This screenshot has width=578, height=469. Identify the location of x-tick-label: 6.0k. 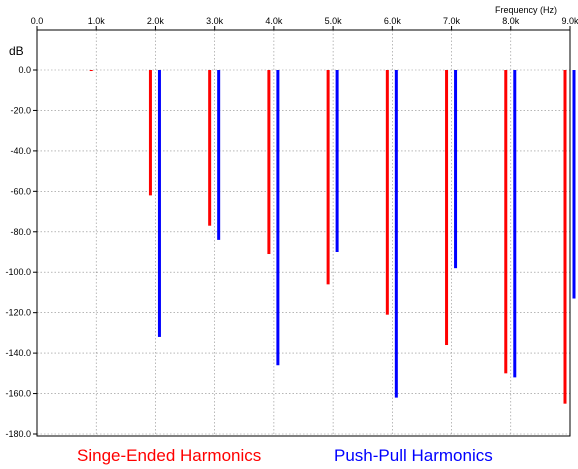
(393, 21).